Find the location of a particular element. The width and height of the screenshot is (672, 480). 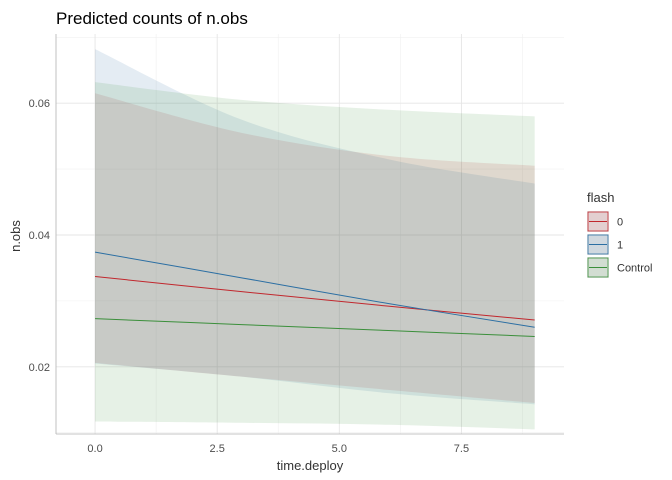

x-axis-title: time.deploy is located at coordinates (310, 465).